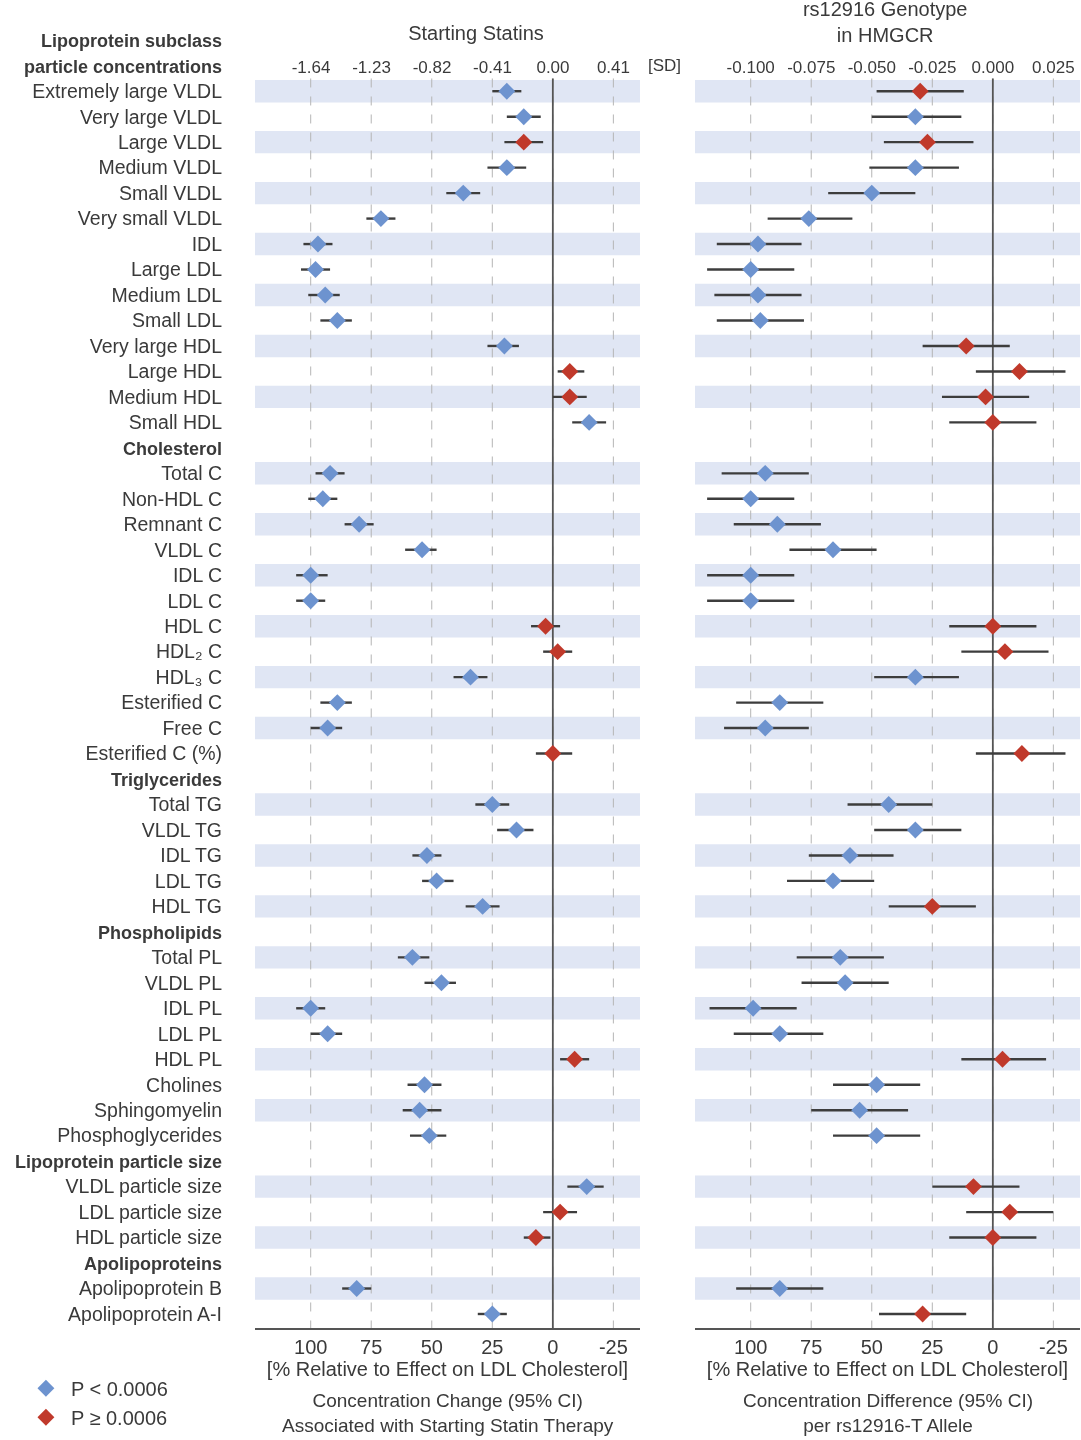 This screenshot has height=1440, width=1081. What do you see at coordinates (153, 1263) in the screenshot?
I see `y-tick-label: Apolipoproteins` at bounding box center [153, 1263].